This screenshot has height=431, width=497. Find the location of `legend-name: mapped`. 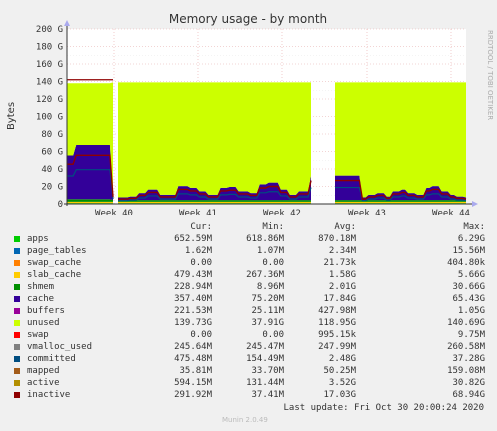

legend-name: mapped is located at coordinates (43, 371).